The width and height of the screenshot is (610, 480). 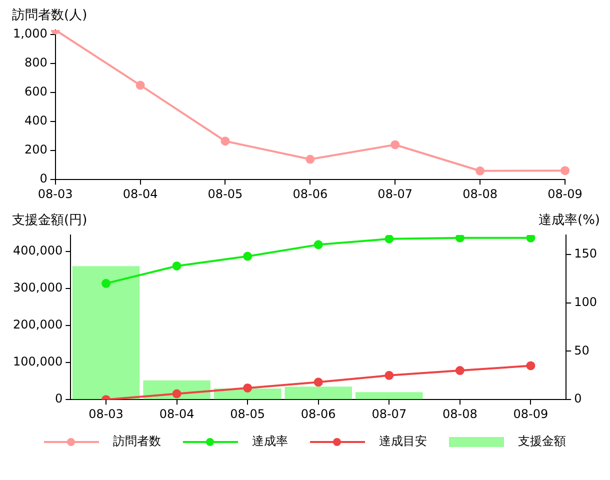 I want to click on legend-label: 達成目安, so click(x=403, y=441).